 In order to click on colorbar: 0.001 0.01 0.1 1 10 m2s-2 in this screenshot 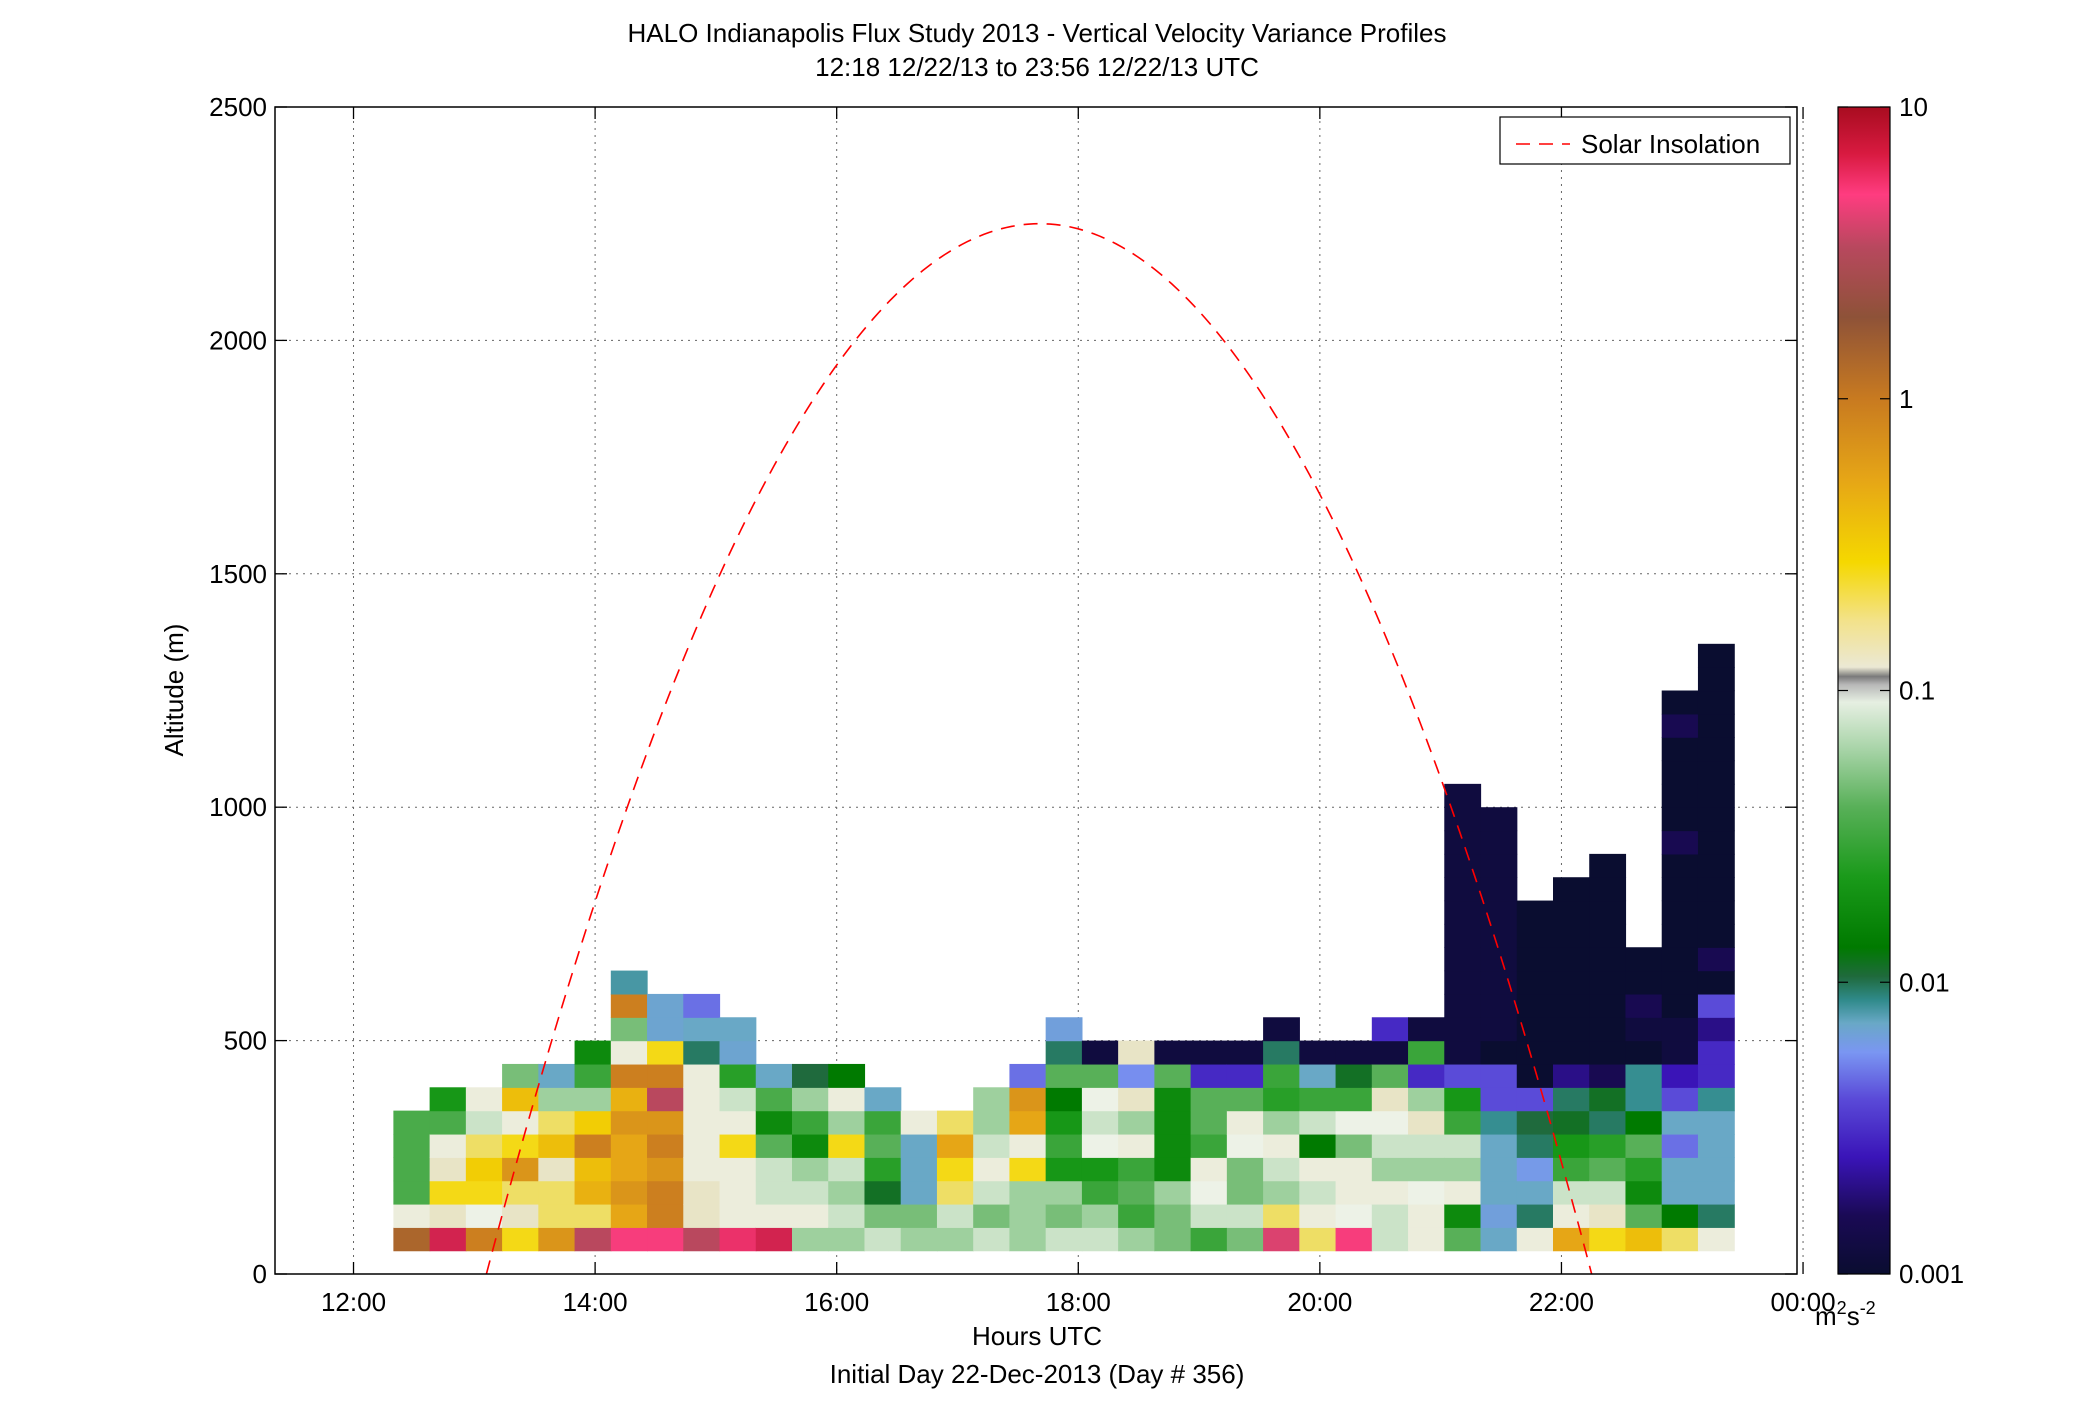, I will do `click(1889, 711)`.